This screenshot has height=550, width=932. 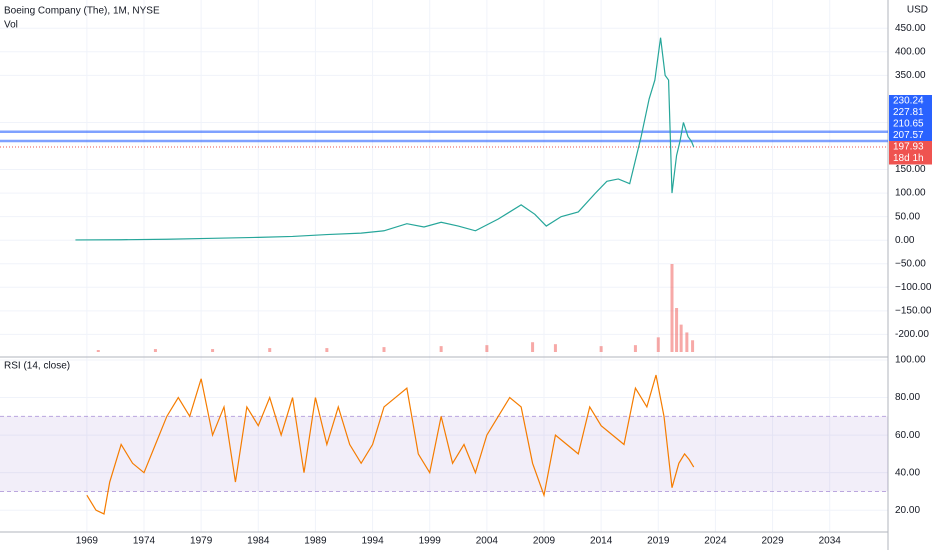 What do you see at coordinates (715, 541) in the screenshot?
I see `x-tick-label: 2024` at bounding box center [715, 541].